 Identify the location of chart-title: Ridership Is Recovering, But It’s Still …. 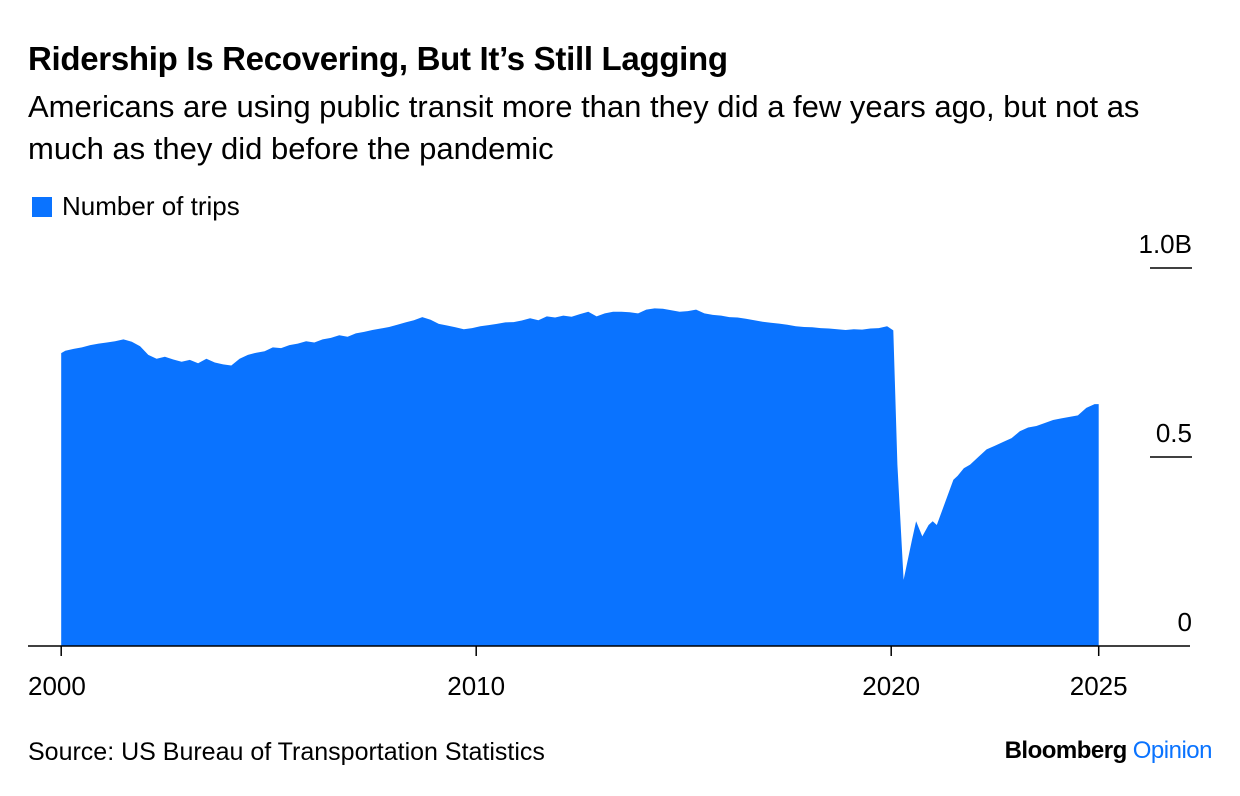
(378, 58).